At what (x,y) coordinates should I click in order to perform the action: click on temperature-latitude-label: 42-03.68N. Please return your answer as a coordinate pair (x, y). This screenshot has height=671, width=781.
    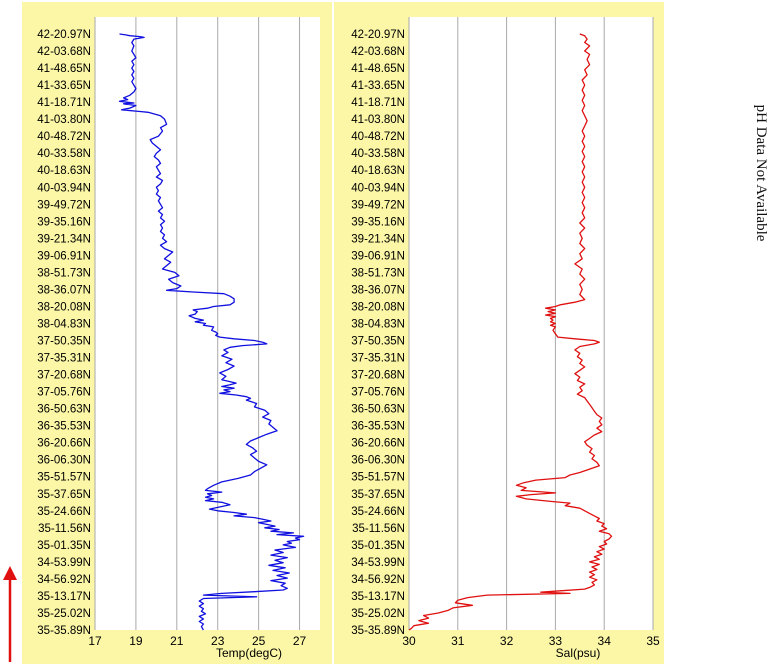
    Looking at the image, I should click on (64, 52).